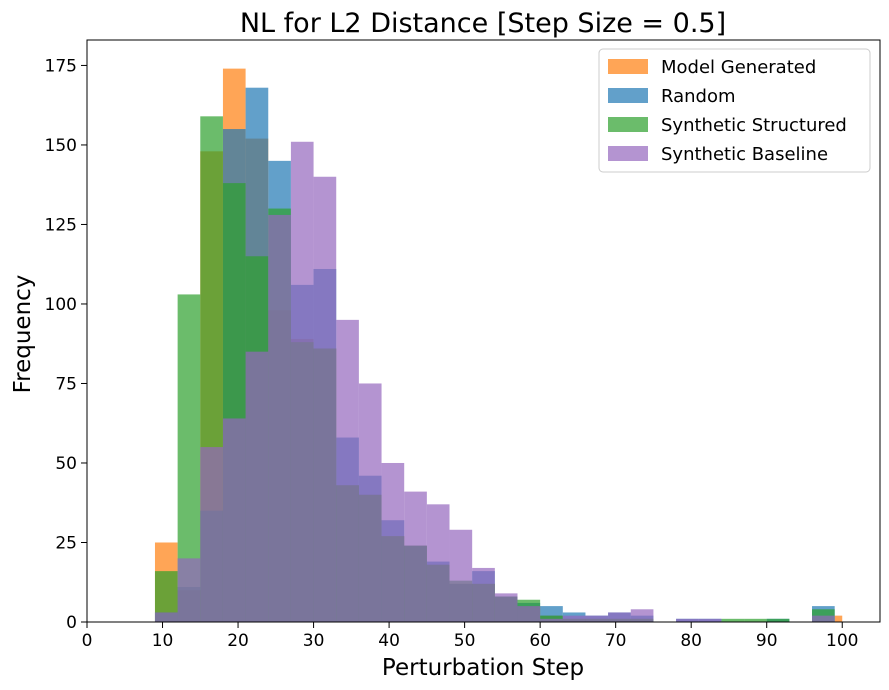  What do you see at coordinates (738, 67) in the screenshot?
I see `legend-label-model-generated: Model Generated` at bounding box center [738, 67].